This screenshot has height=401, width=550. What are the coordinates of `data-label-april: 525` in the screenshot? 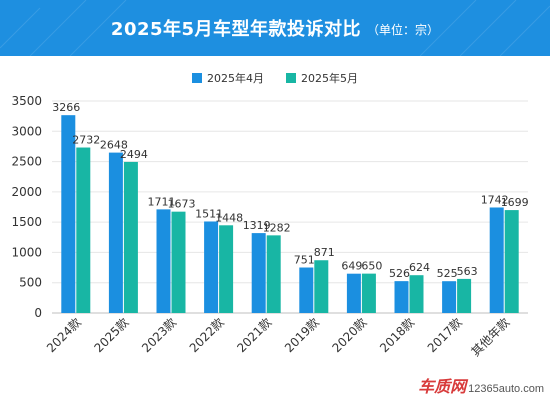 It's located at (447, 273).